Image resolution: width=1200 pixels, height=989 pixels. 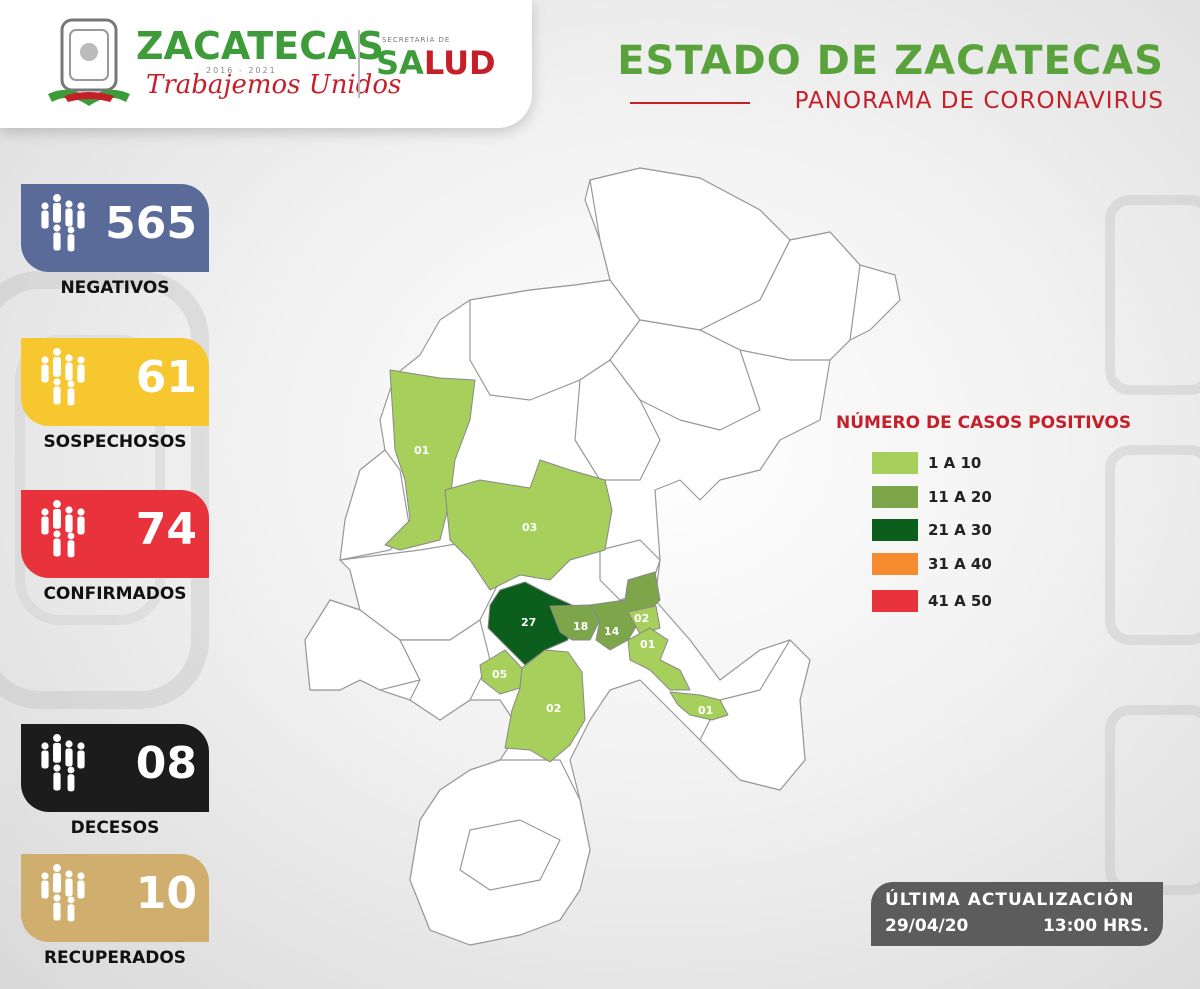 What do you see at coordinates (955, 463) in the screenshot?
I see `legend-label: 1 A 10` at bounding box center [955, 463].